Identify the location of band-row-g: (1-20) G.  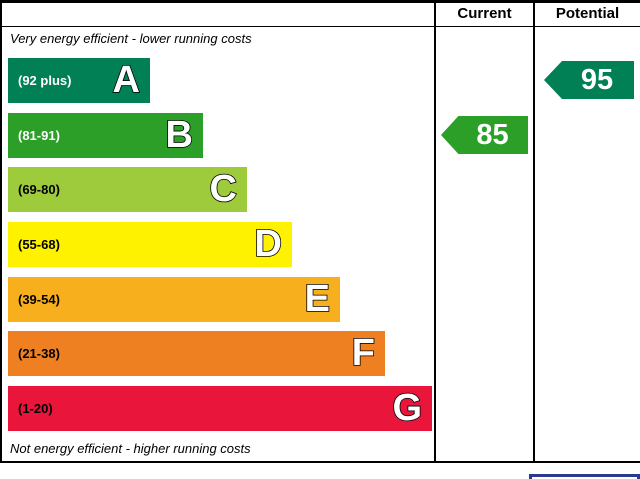
(220, 408).